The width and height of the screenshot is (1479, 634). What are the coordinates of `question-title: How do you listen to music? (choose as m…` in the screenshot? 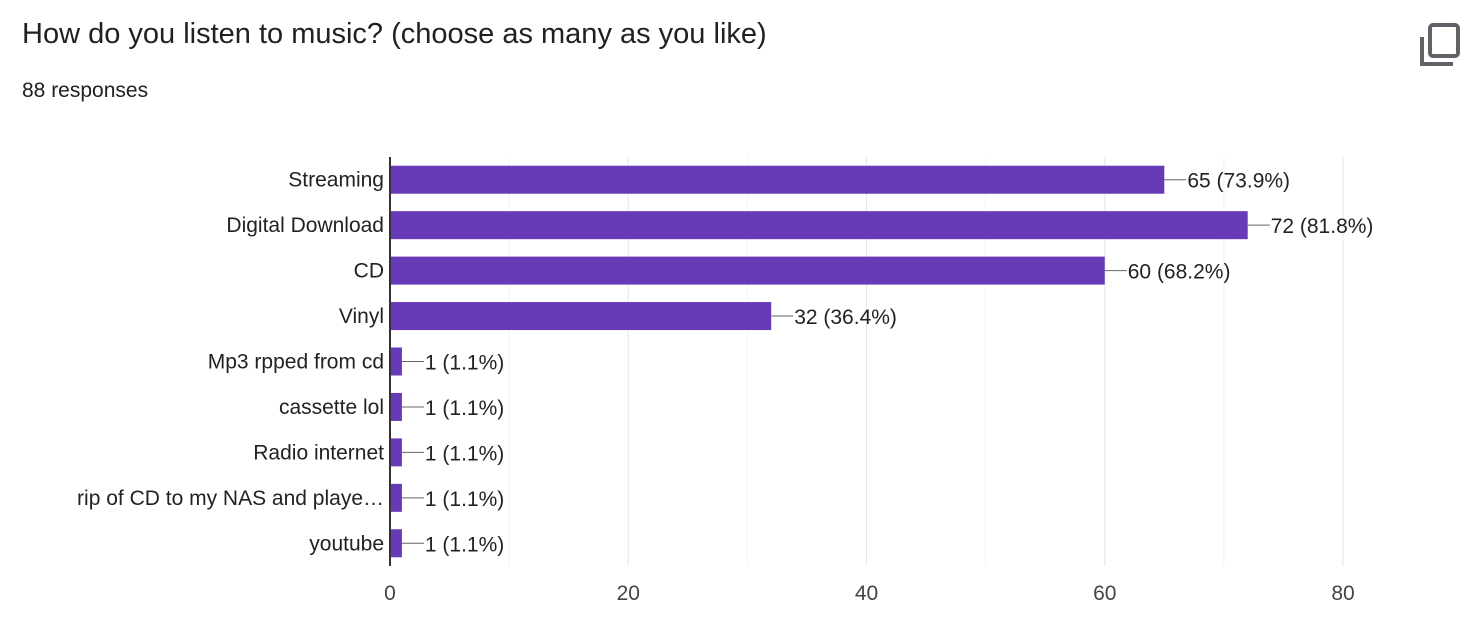 It's located at (394, 34).